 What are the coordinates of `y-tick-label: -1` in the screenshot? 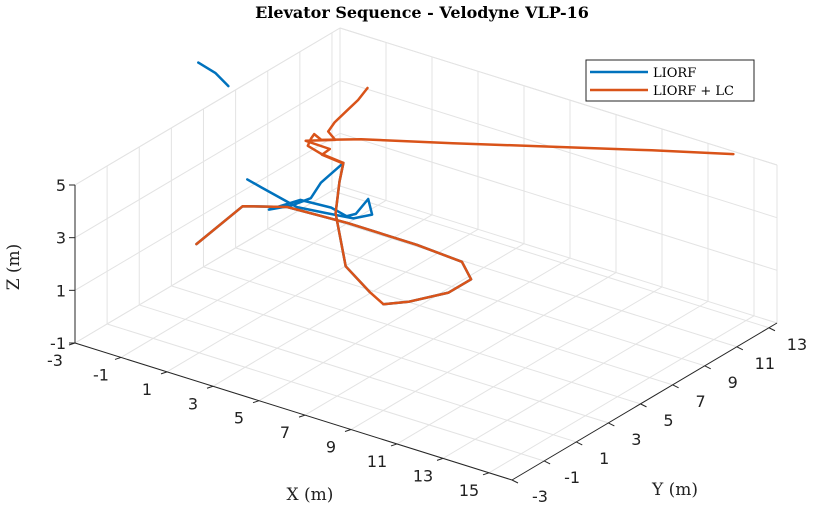 It's located at (572, 477).